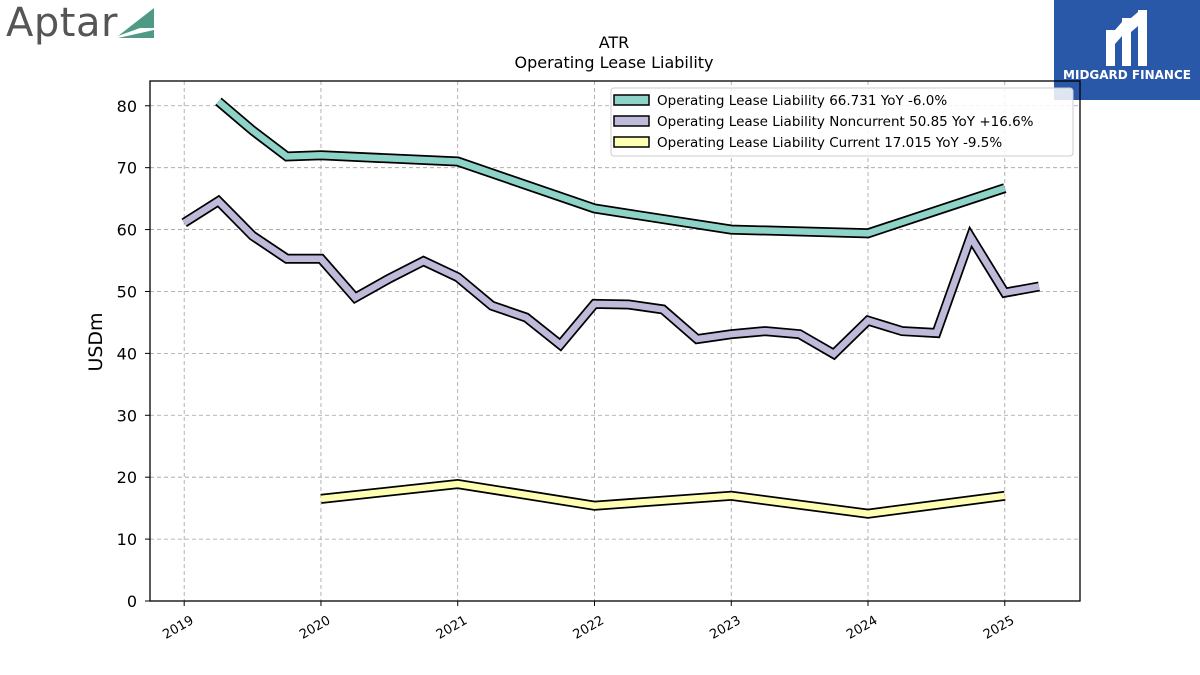  I want to click on series-1-stroke, so click(611, 167).